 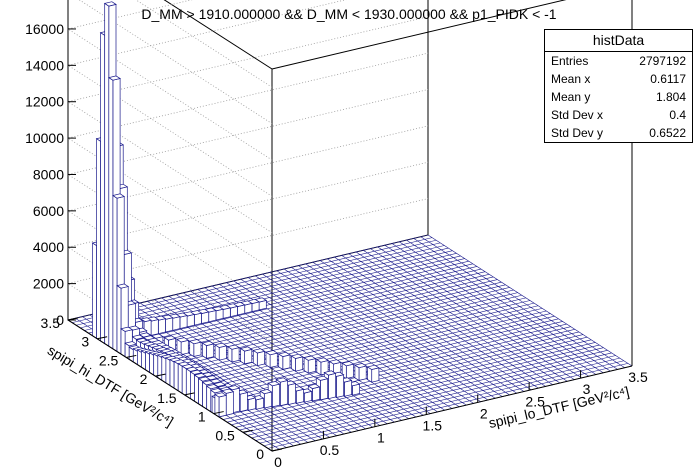 I want to click on stats-title: histData, so click(x=618, y=41).